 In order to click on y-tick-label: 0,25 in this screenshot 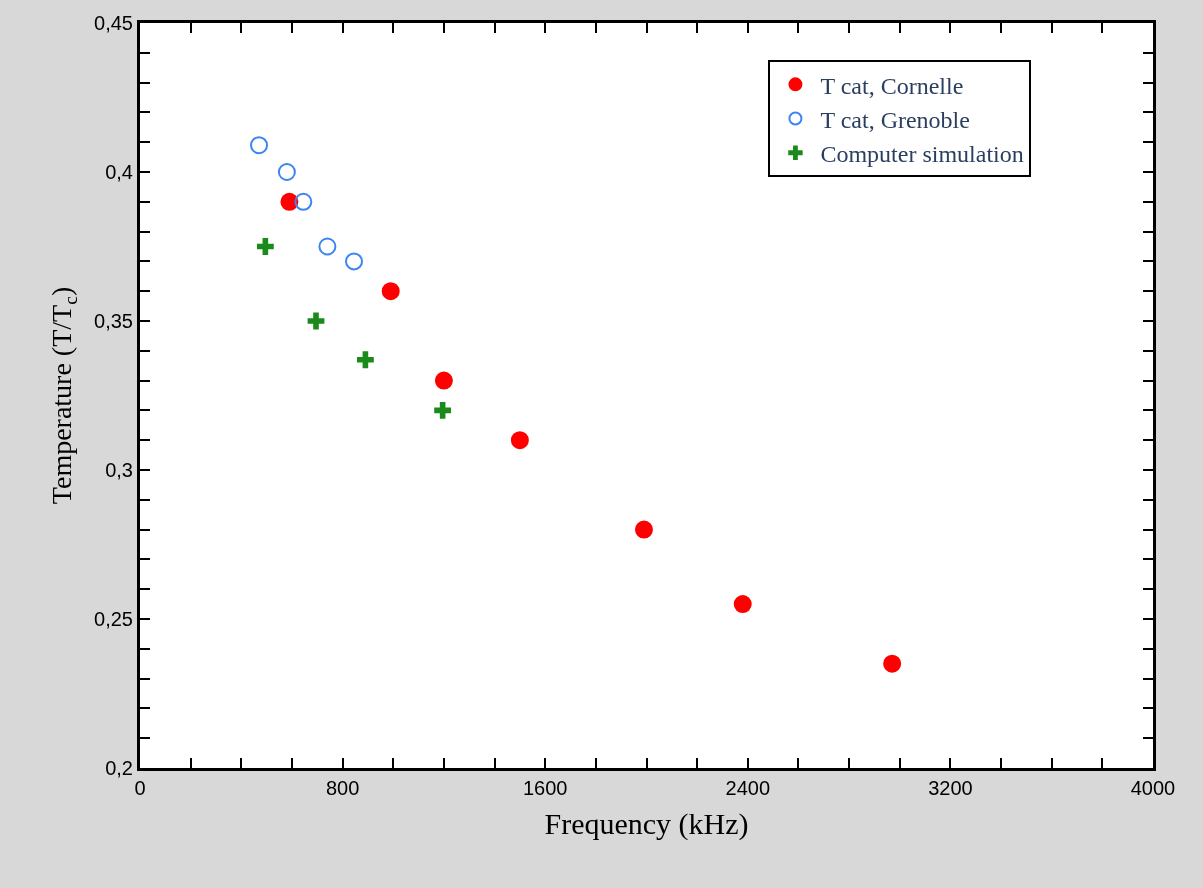, I will do `click(113, 619)`.